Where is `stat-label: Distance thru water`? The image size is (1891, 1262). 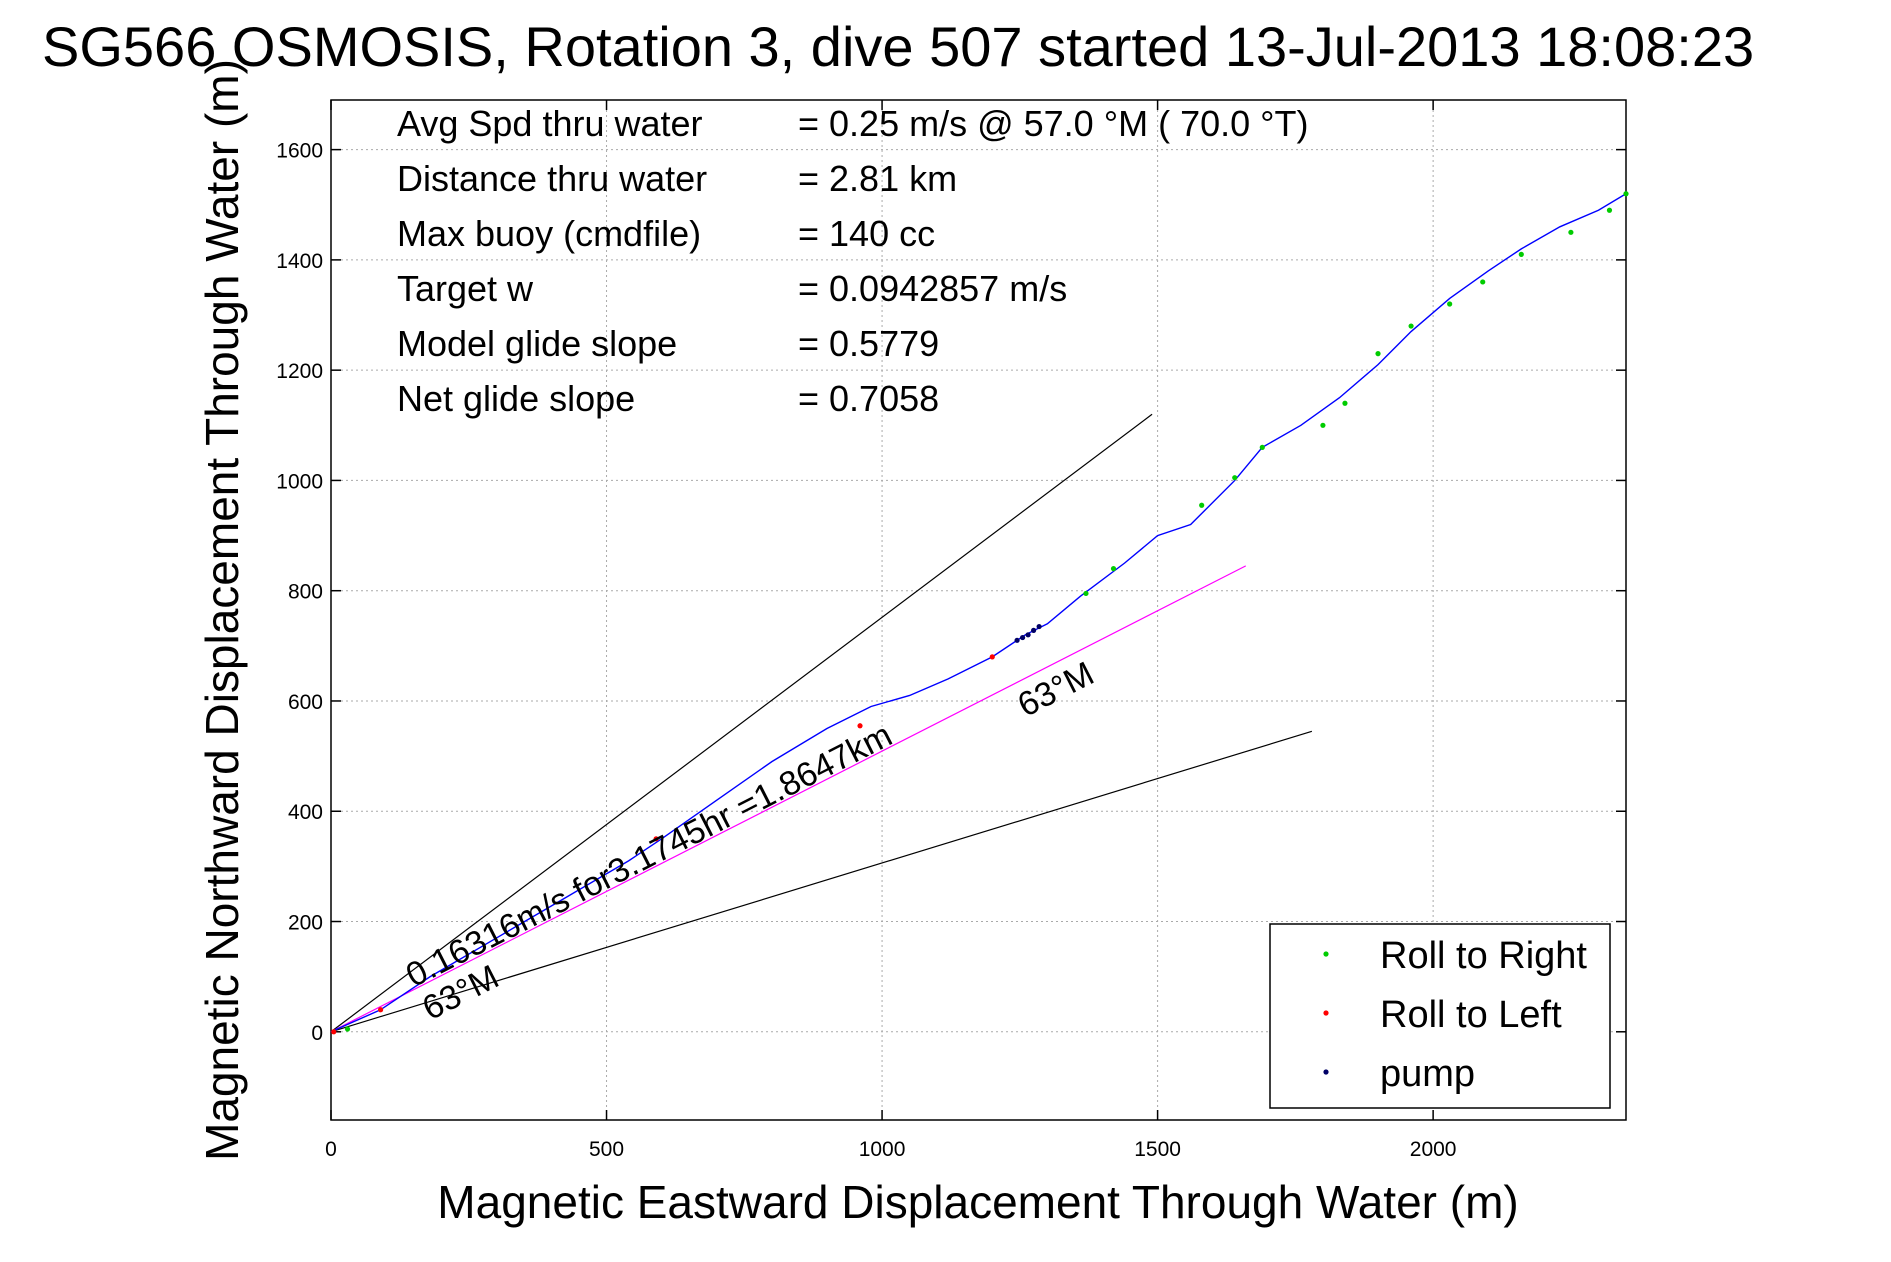 stat-label: Distance thru water is located at coordinates (552, 178).